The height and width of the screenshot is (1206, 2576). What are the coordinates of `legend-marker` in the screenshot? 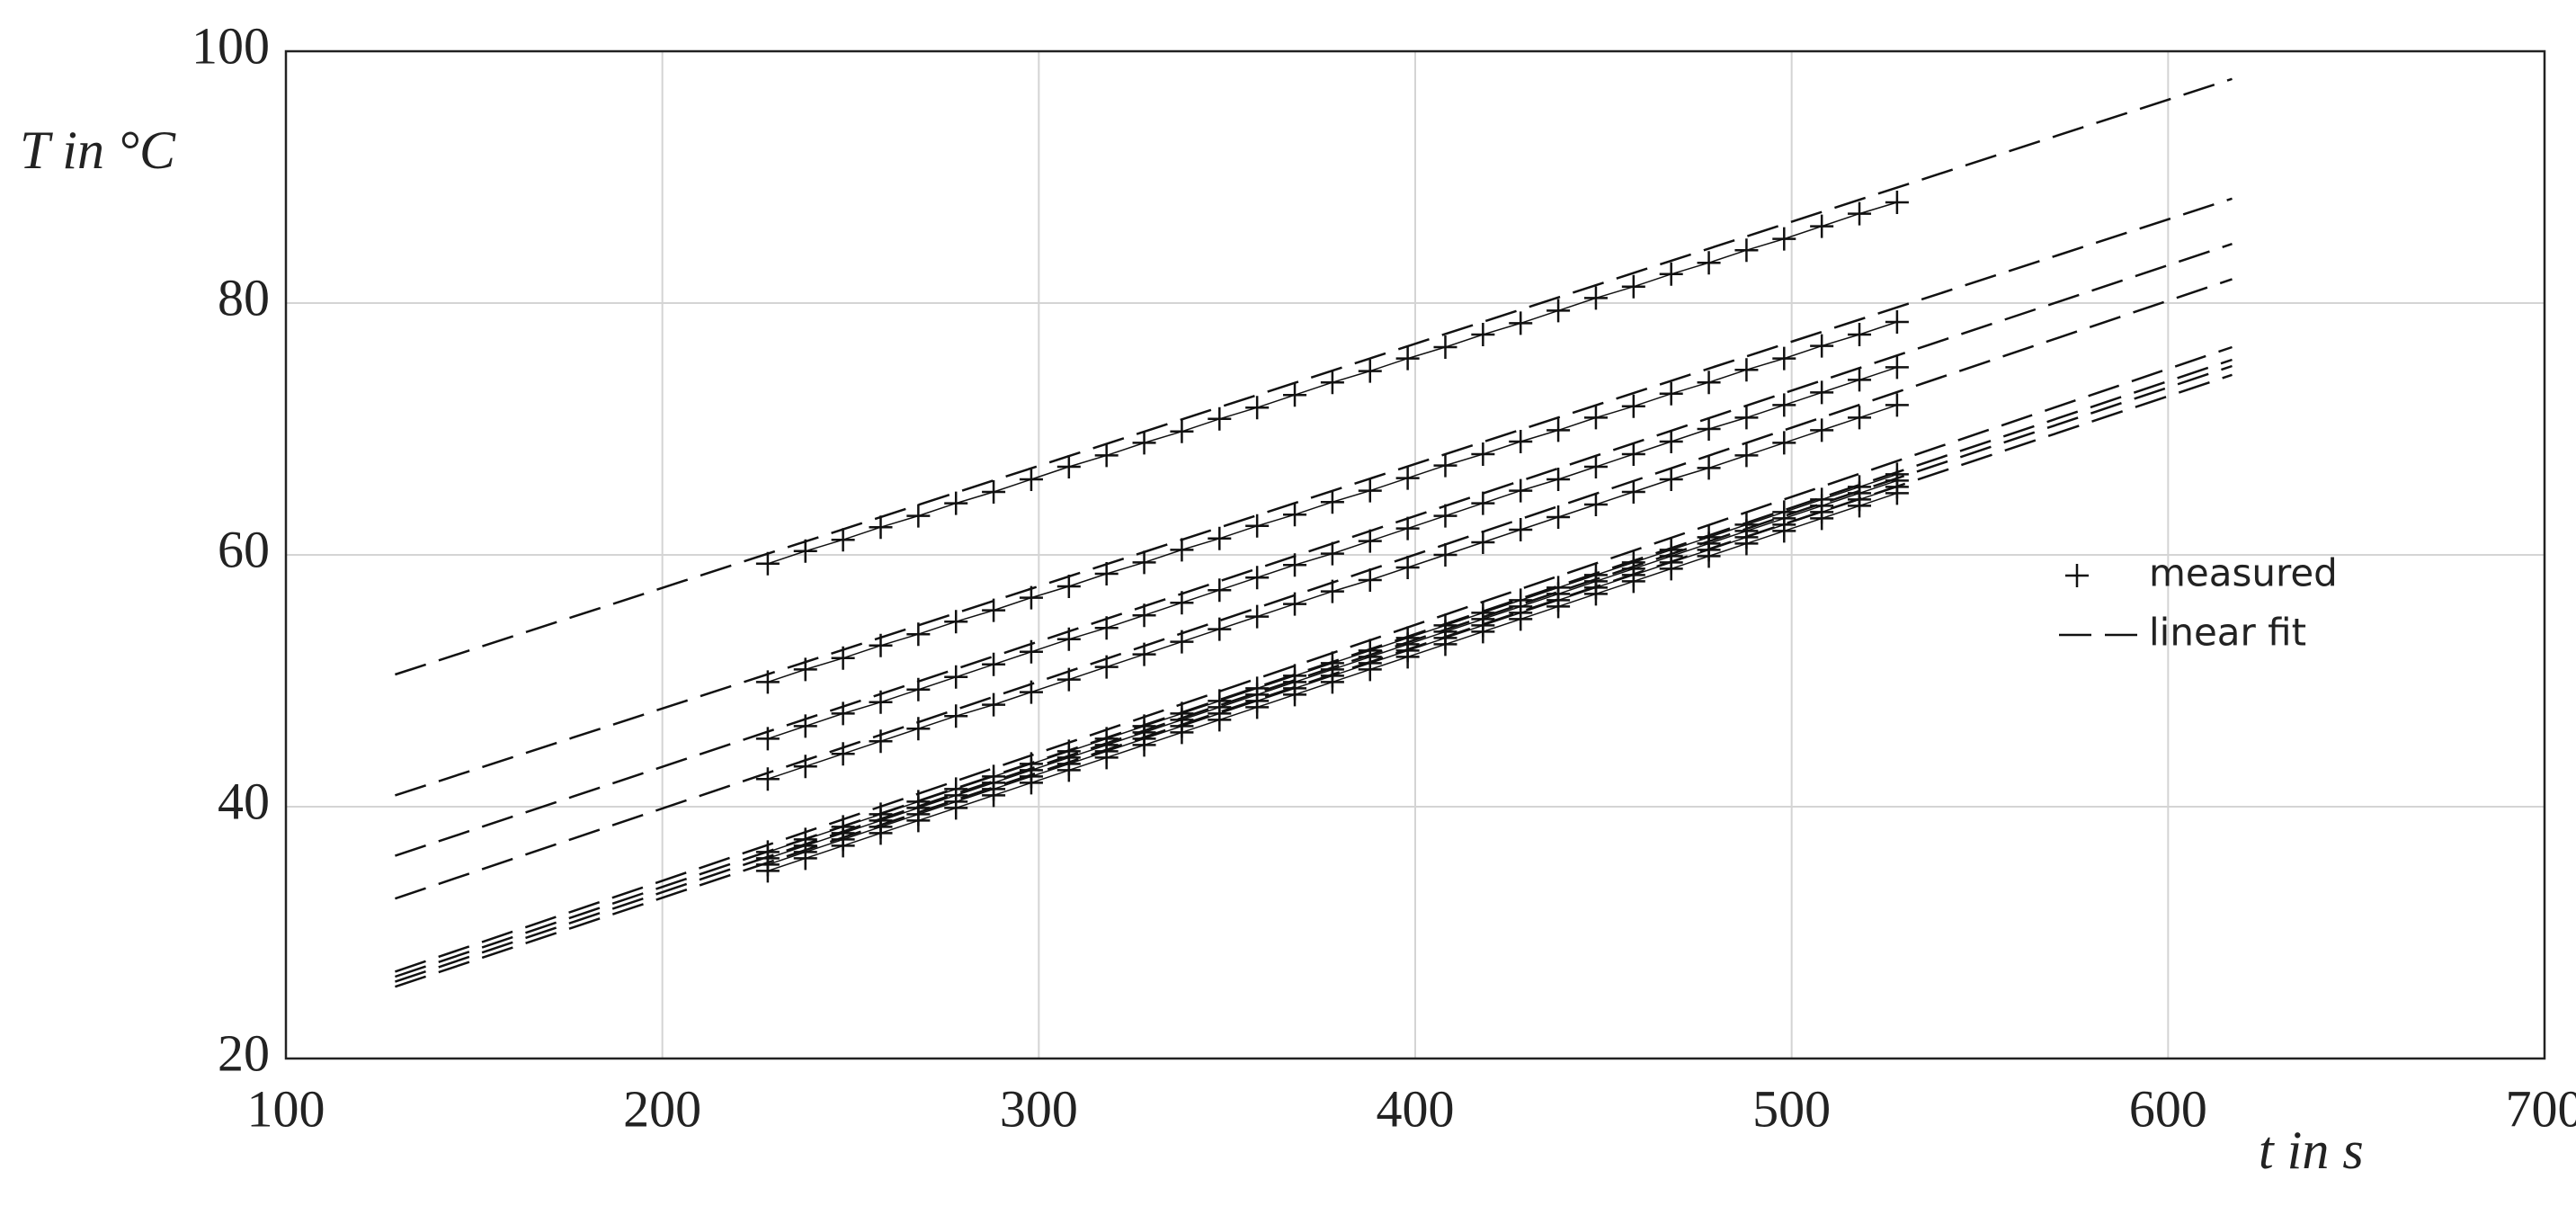 It's located at (2077, 575).